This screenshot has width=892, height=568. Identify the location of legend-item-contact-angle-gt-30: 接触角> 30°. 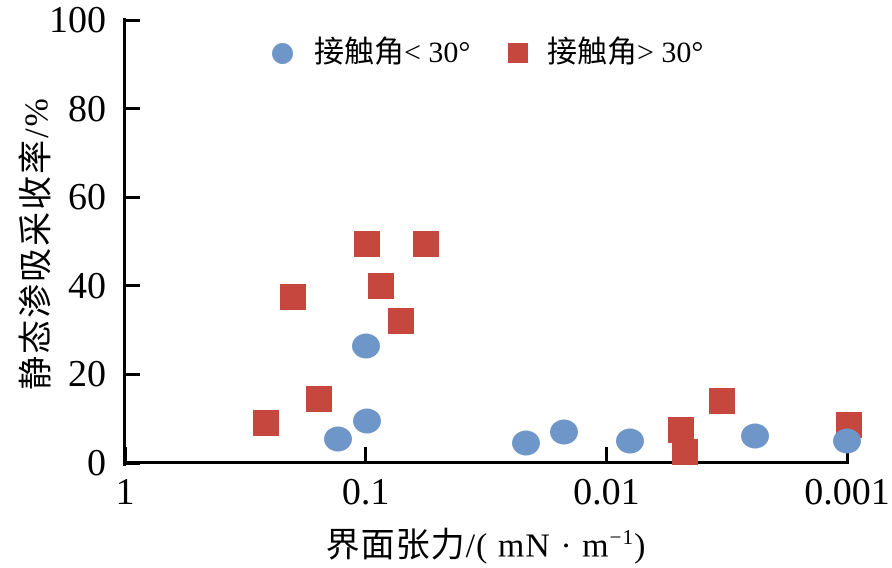
(605, 53).